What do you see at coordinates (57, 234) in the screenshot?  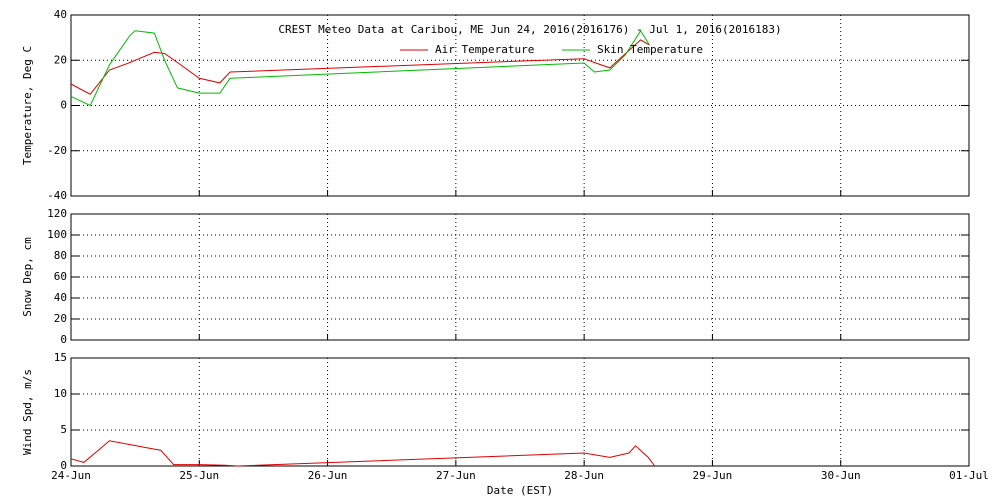 I see `y-tick-label: 100` at bounding box center [57, 234].